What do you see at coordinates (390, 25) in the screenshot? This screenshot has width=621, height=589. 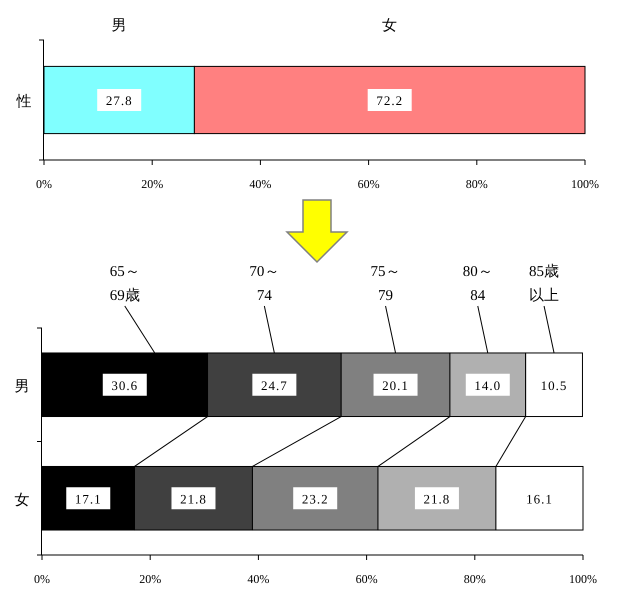 I see `text: 女` at bounding box center [390, 25].